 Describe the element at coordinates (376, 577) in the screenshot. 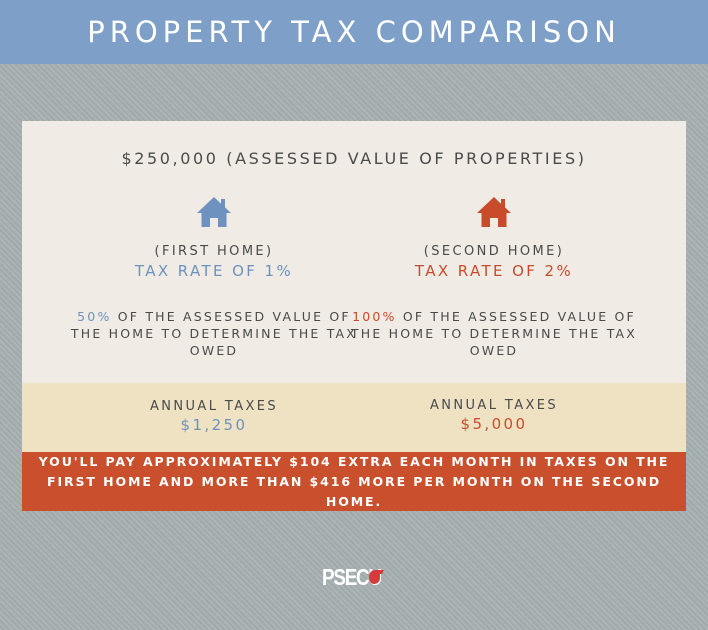

I see `psecu-logo-icon` at that location.